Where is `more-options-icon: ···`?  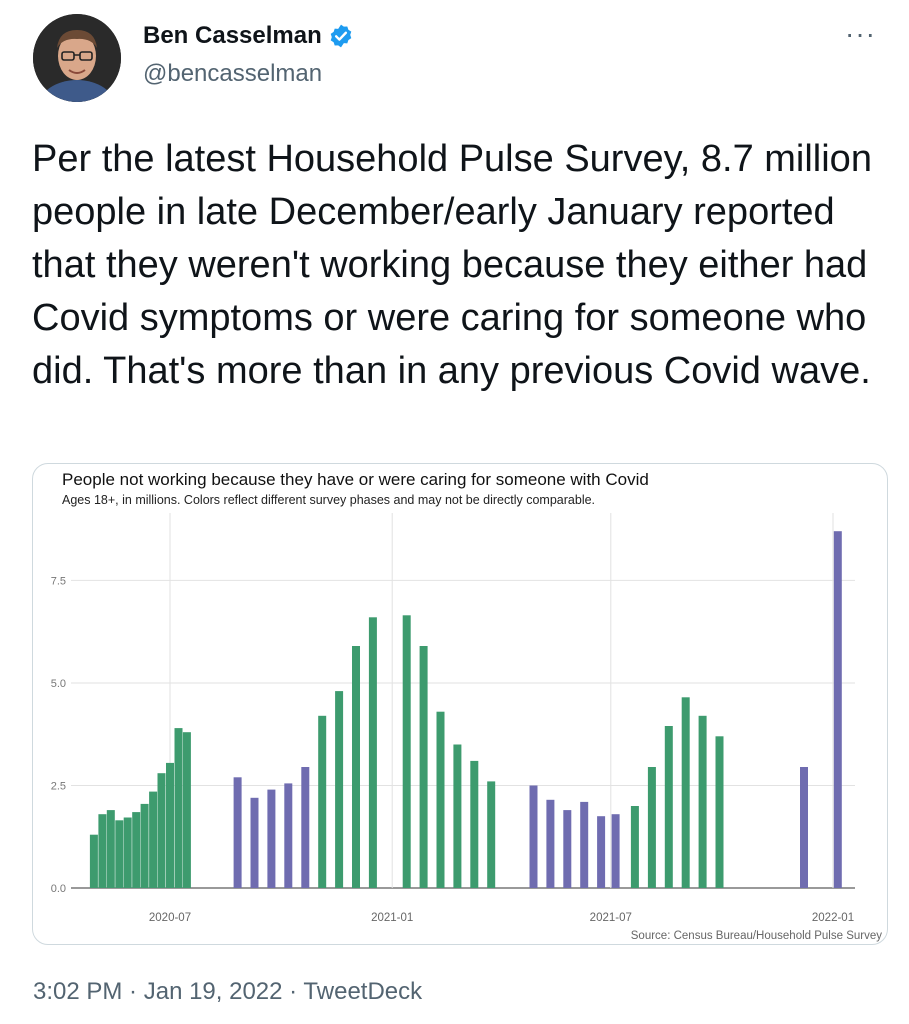
more-options-icon: ··· is located at coordinates (860, 33).